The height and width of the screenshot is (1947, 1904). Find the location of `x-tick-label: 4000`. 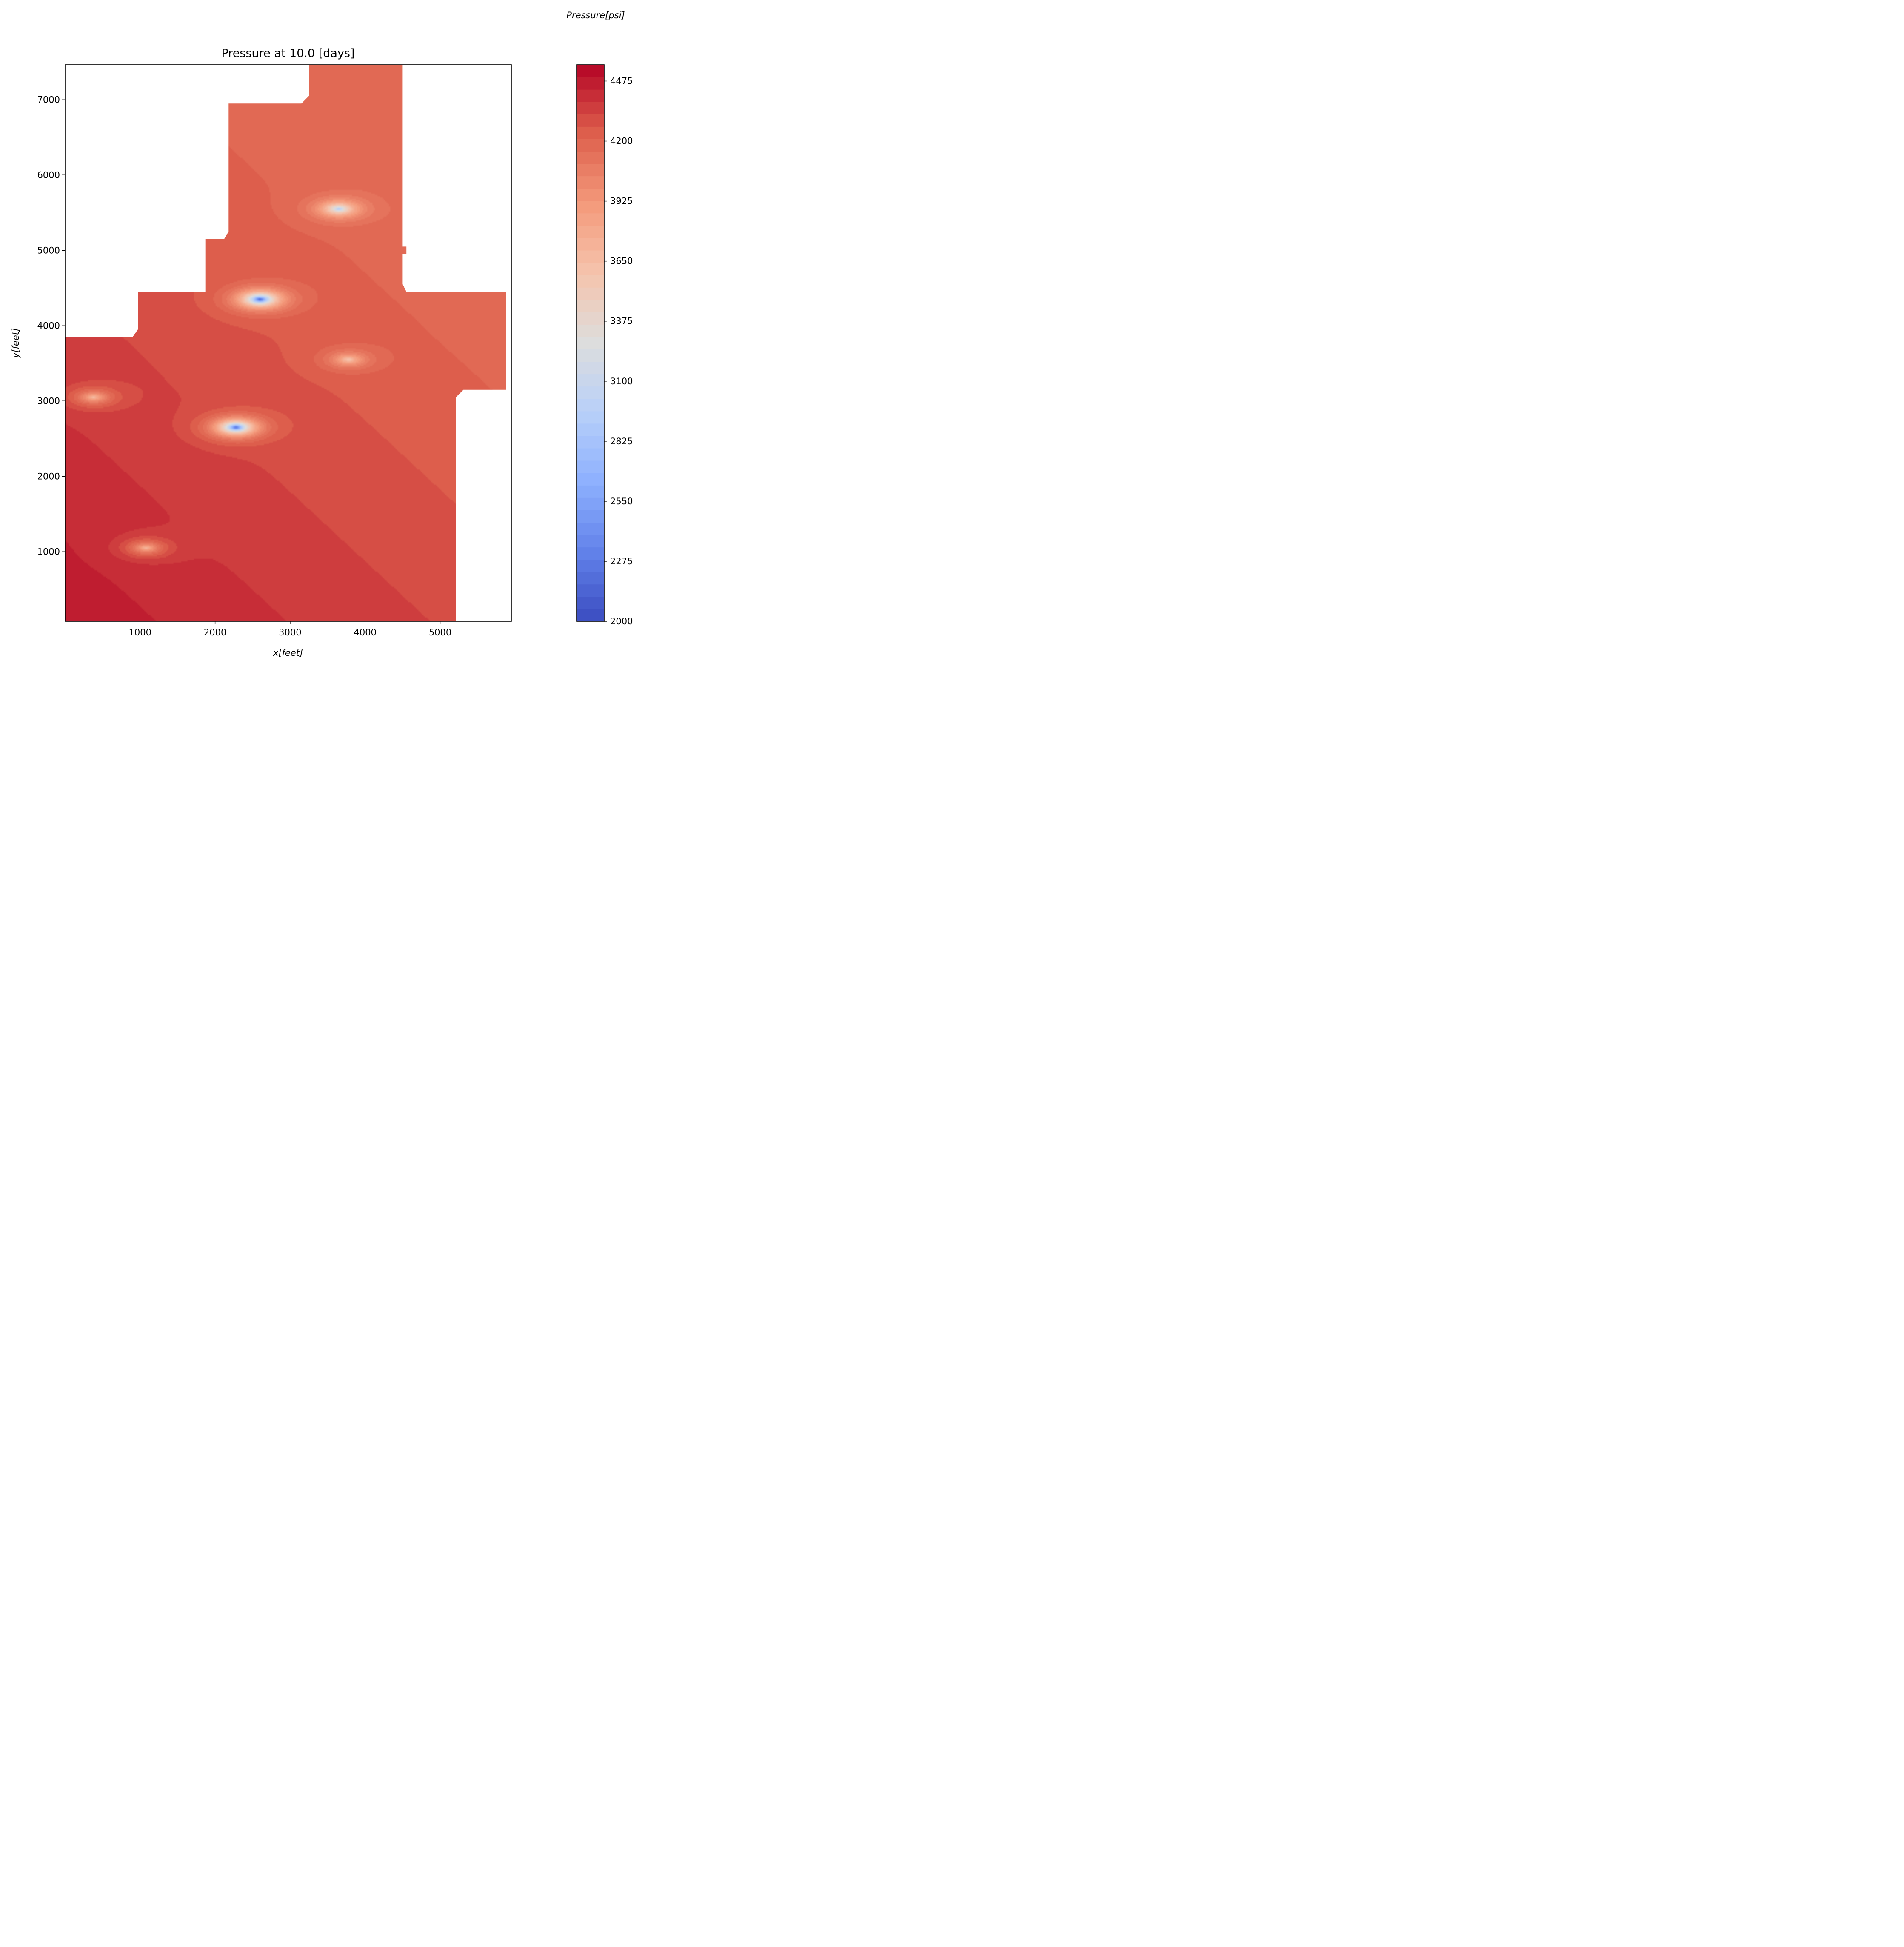

x-tick-label: 4000 is located at coordinates (365, 632).